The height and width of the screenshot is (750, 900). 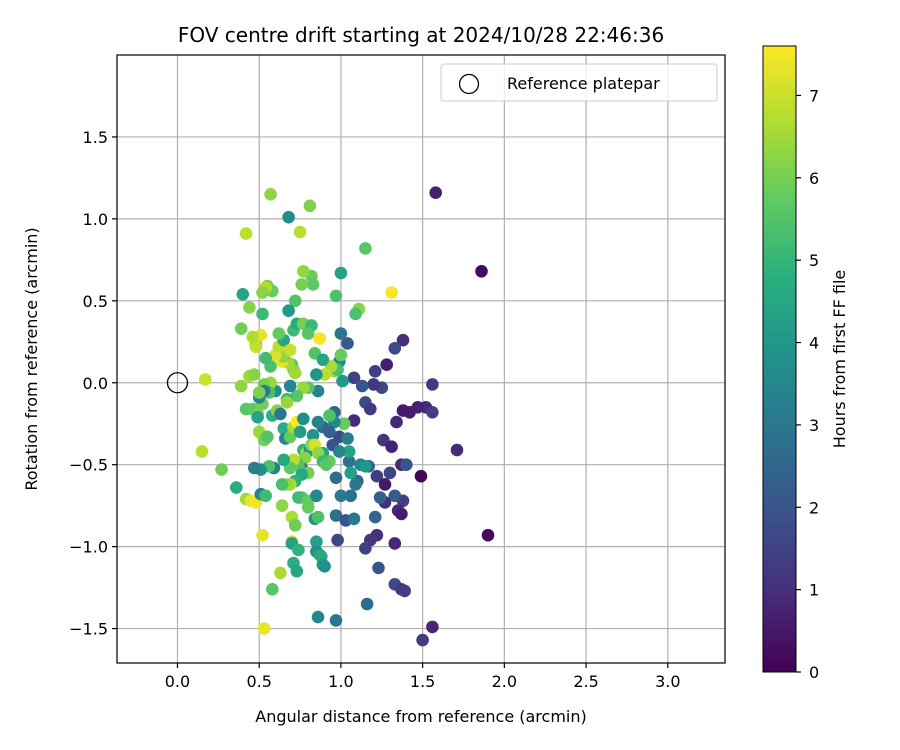 What do you see at coordinates (95, 219) in the screenshot?
I see `y-tick-label: 1.0` at bounding box center [95, 219].